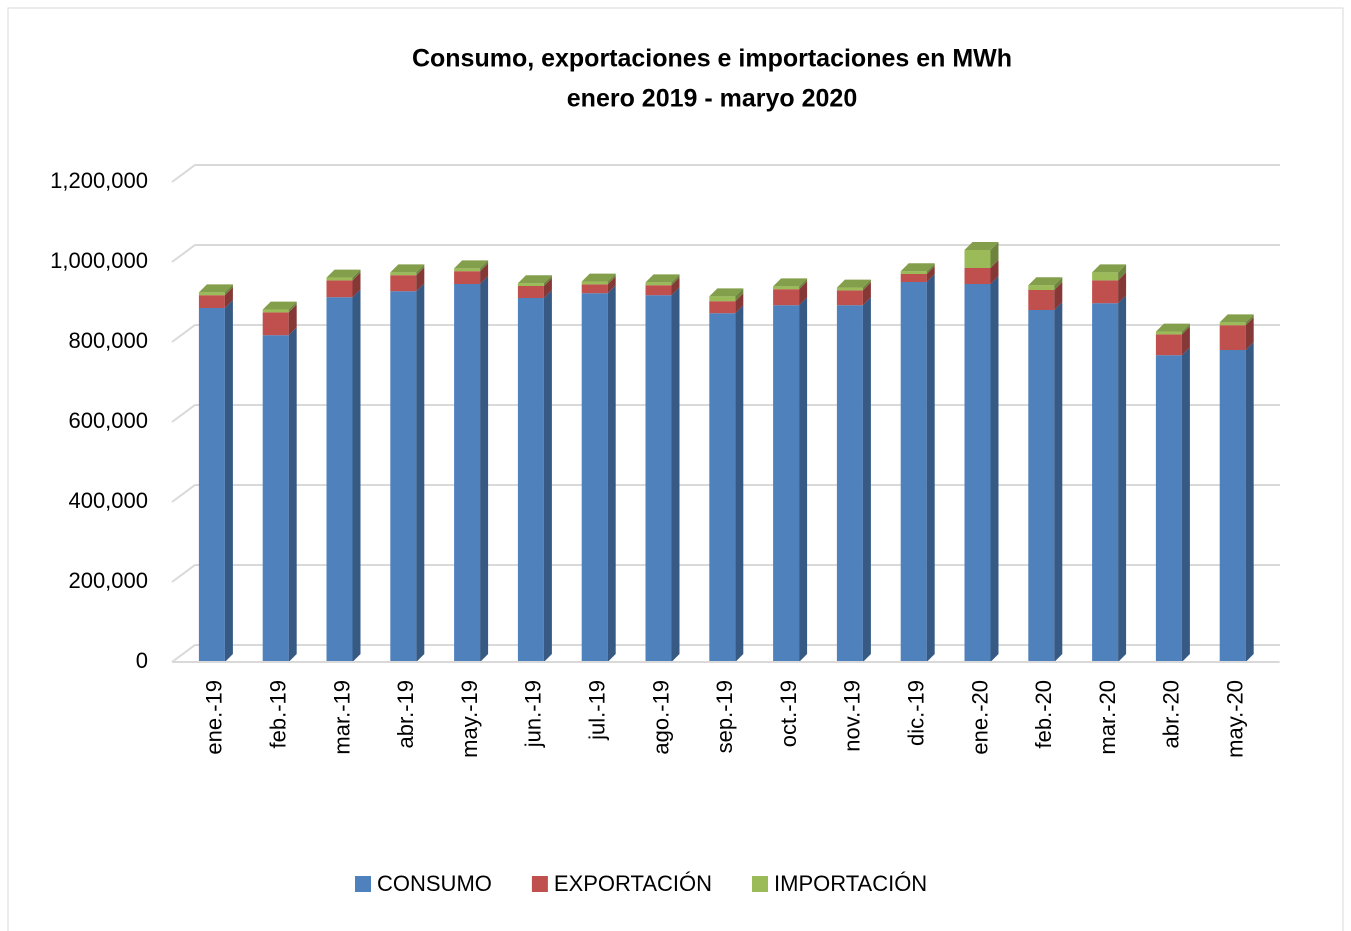 The width and height of the screenshot is (1351, 931). What do you see at coordinates (712, 99) in the screenshot?
I see `chart-subtitle: enero 2019 - maryo 2020` at bounding box center [712, 99].